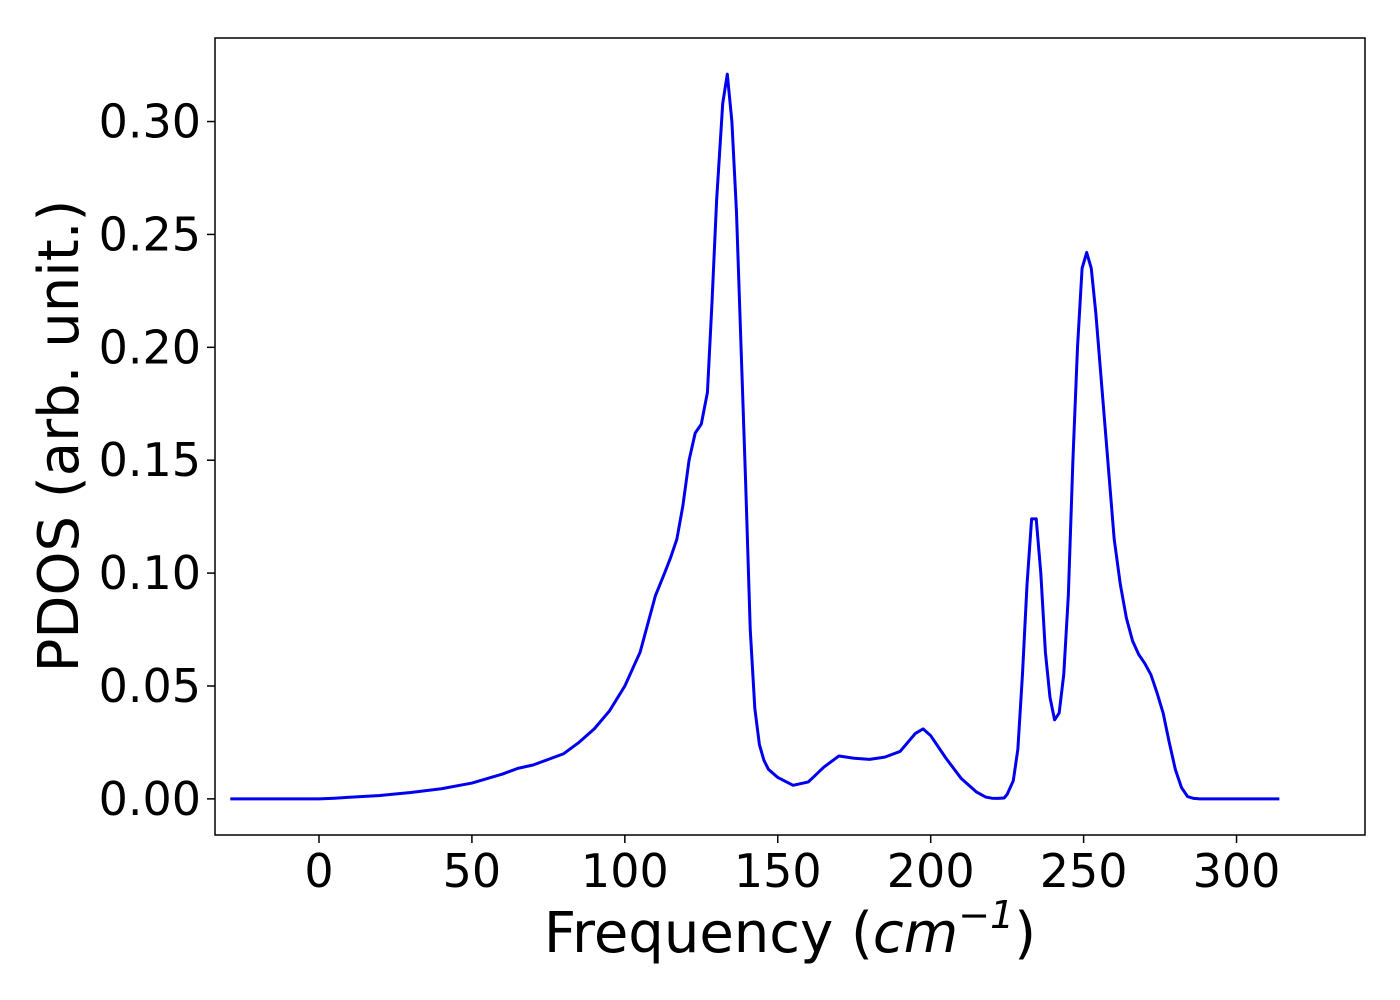 The width and height of the screenshot is (1400, 1000). I want to click on y-tick-label: 0.00, so click(150, 799).